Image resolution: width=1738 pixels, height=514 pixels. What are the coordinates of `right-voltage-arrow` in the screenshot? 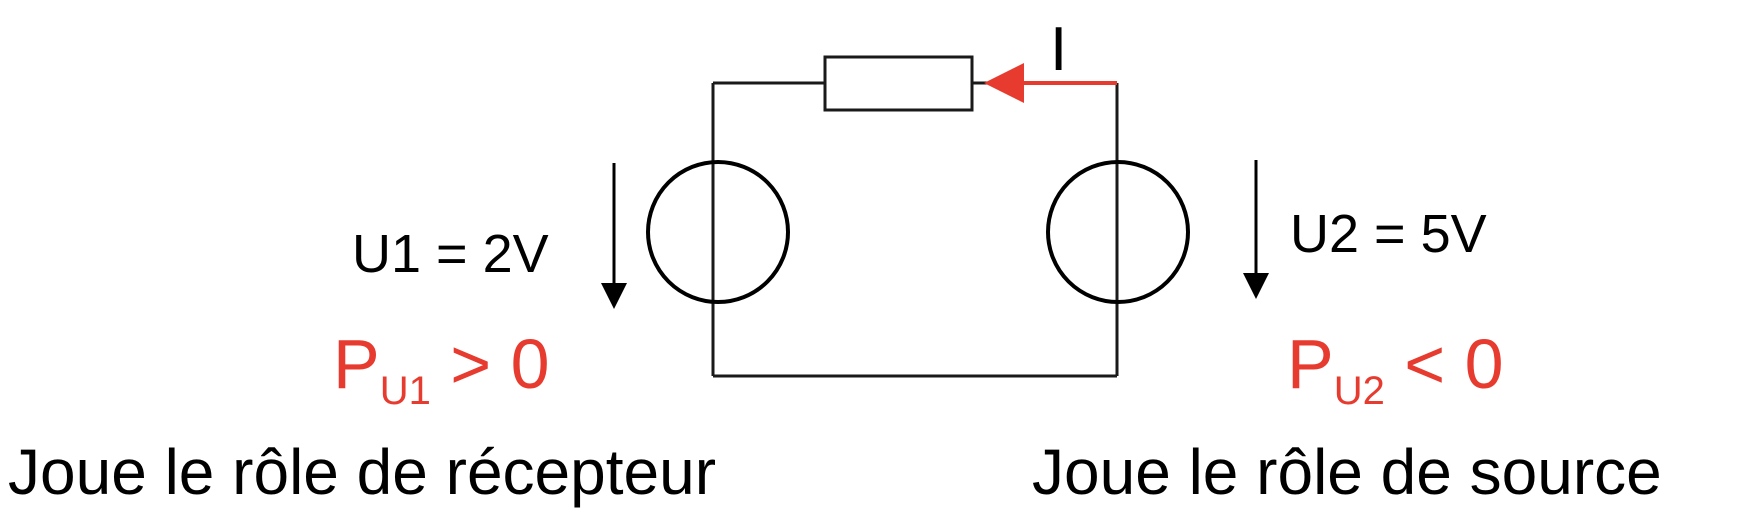 It's located at (1256, 229).